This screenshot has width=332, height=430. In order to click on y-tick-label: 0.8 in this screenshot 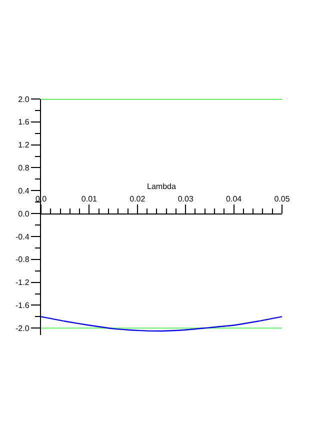, I will do `click(24, 168)`.